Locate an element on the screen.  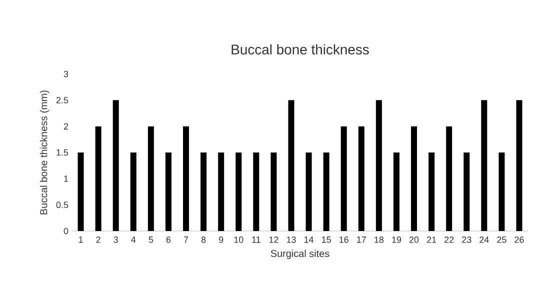
x-tick-label: 10 is located at coordinates (239, 239).